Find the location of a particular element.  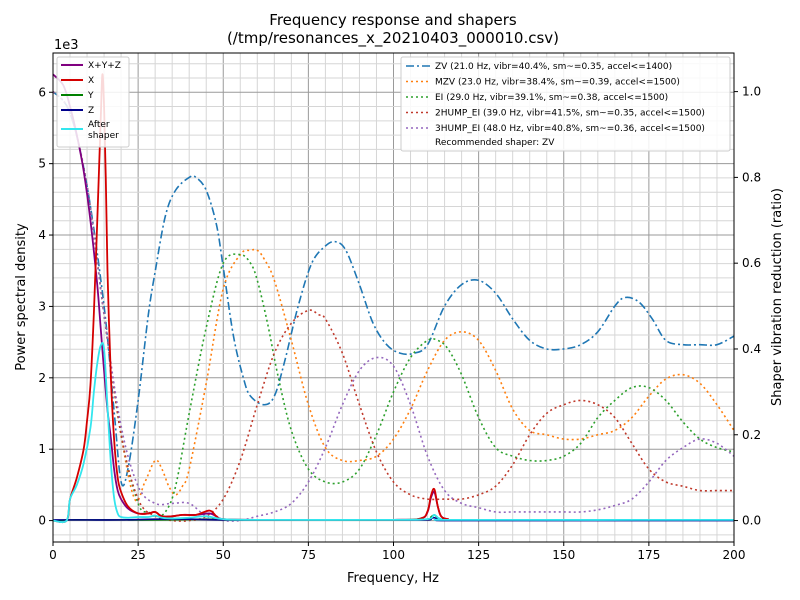

legend-left-label: Z is located at coordinates (91, 111).